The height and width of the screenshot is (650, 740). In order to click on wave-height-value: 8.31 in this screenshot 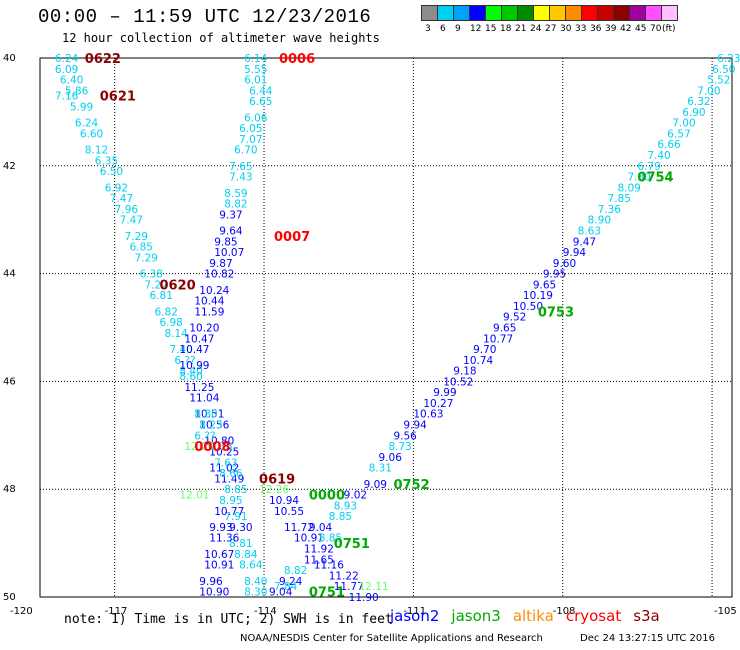, I will do `click(380, 469)`.